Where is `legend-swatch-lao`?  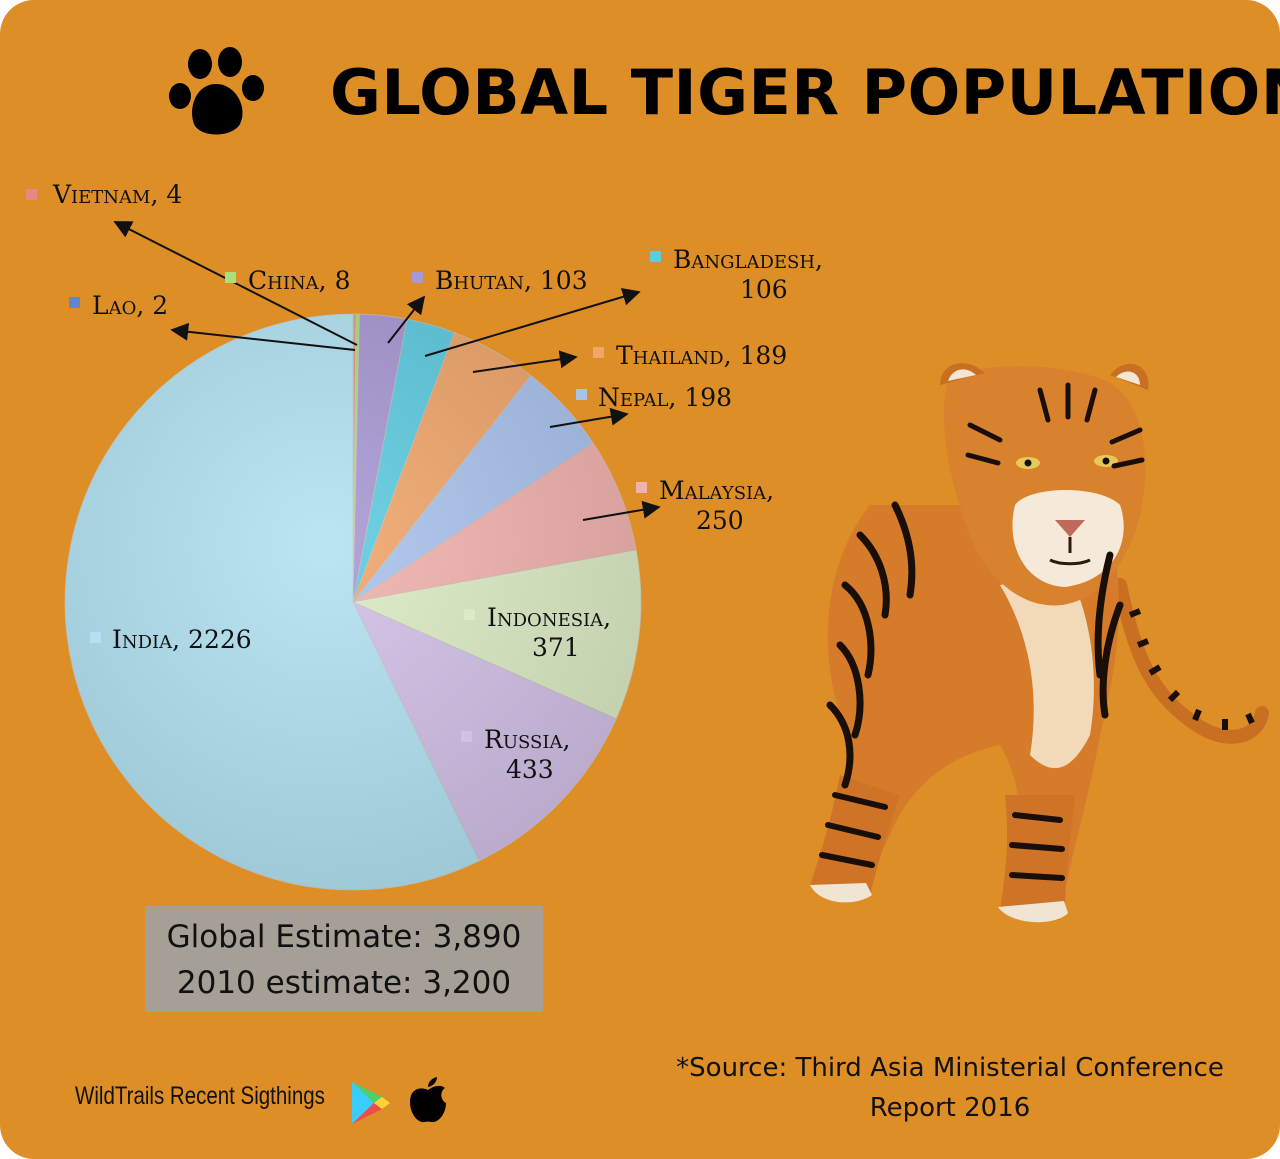 legend-swatch-lao is located at coordinates (74, 302).